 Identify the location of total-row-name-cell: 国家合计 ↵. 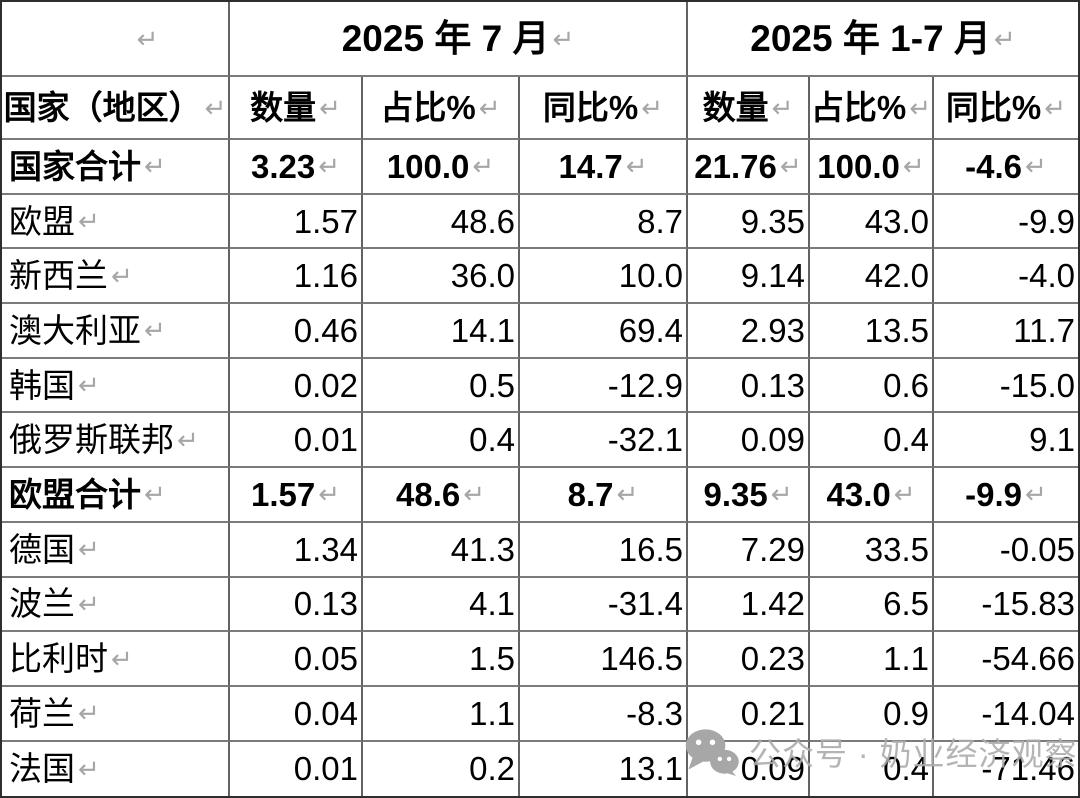
(116, 167).